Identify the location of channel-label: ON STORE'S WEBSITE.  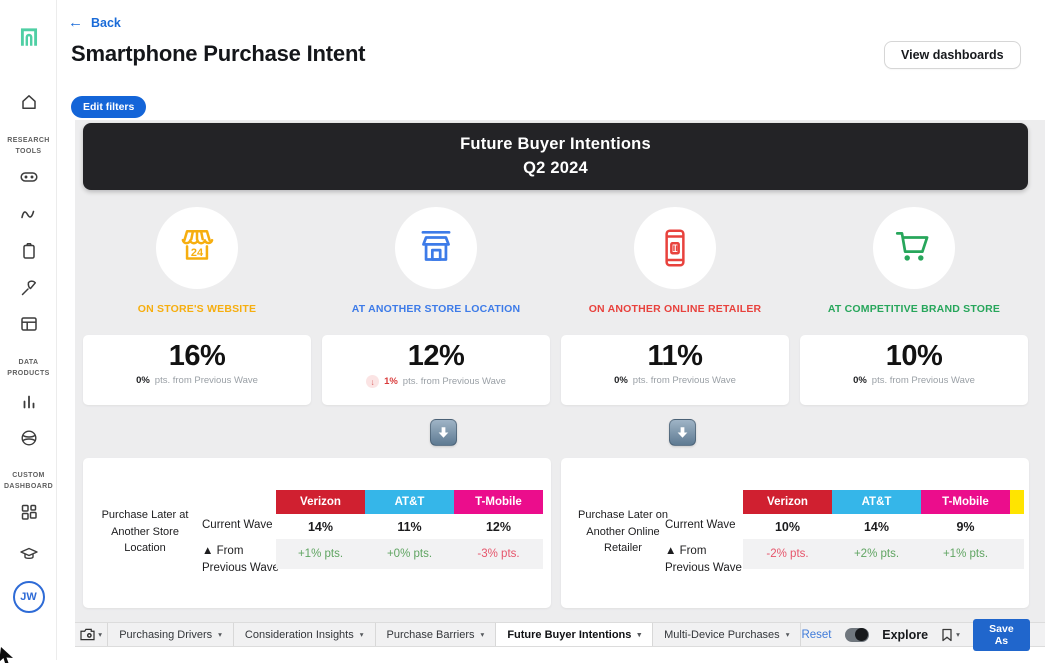
(197, 309).